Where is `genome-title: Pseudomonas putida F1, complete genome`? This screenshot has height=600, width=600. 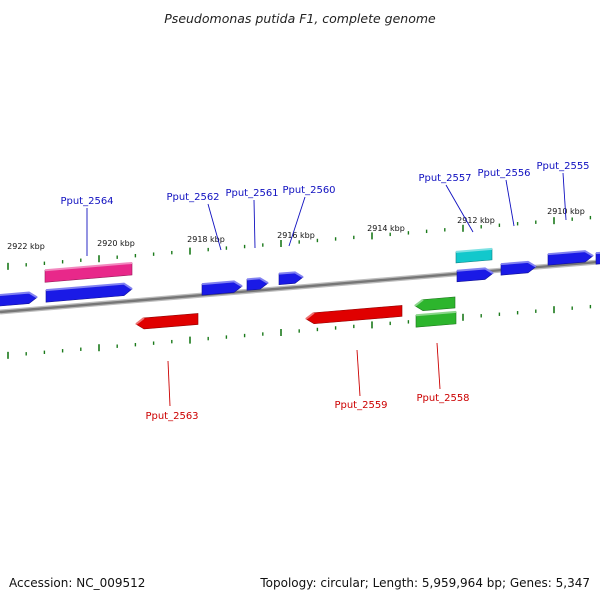 genome-title: Pseudomonas putida F1, complete genome is located at coordinates (300, 18).